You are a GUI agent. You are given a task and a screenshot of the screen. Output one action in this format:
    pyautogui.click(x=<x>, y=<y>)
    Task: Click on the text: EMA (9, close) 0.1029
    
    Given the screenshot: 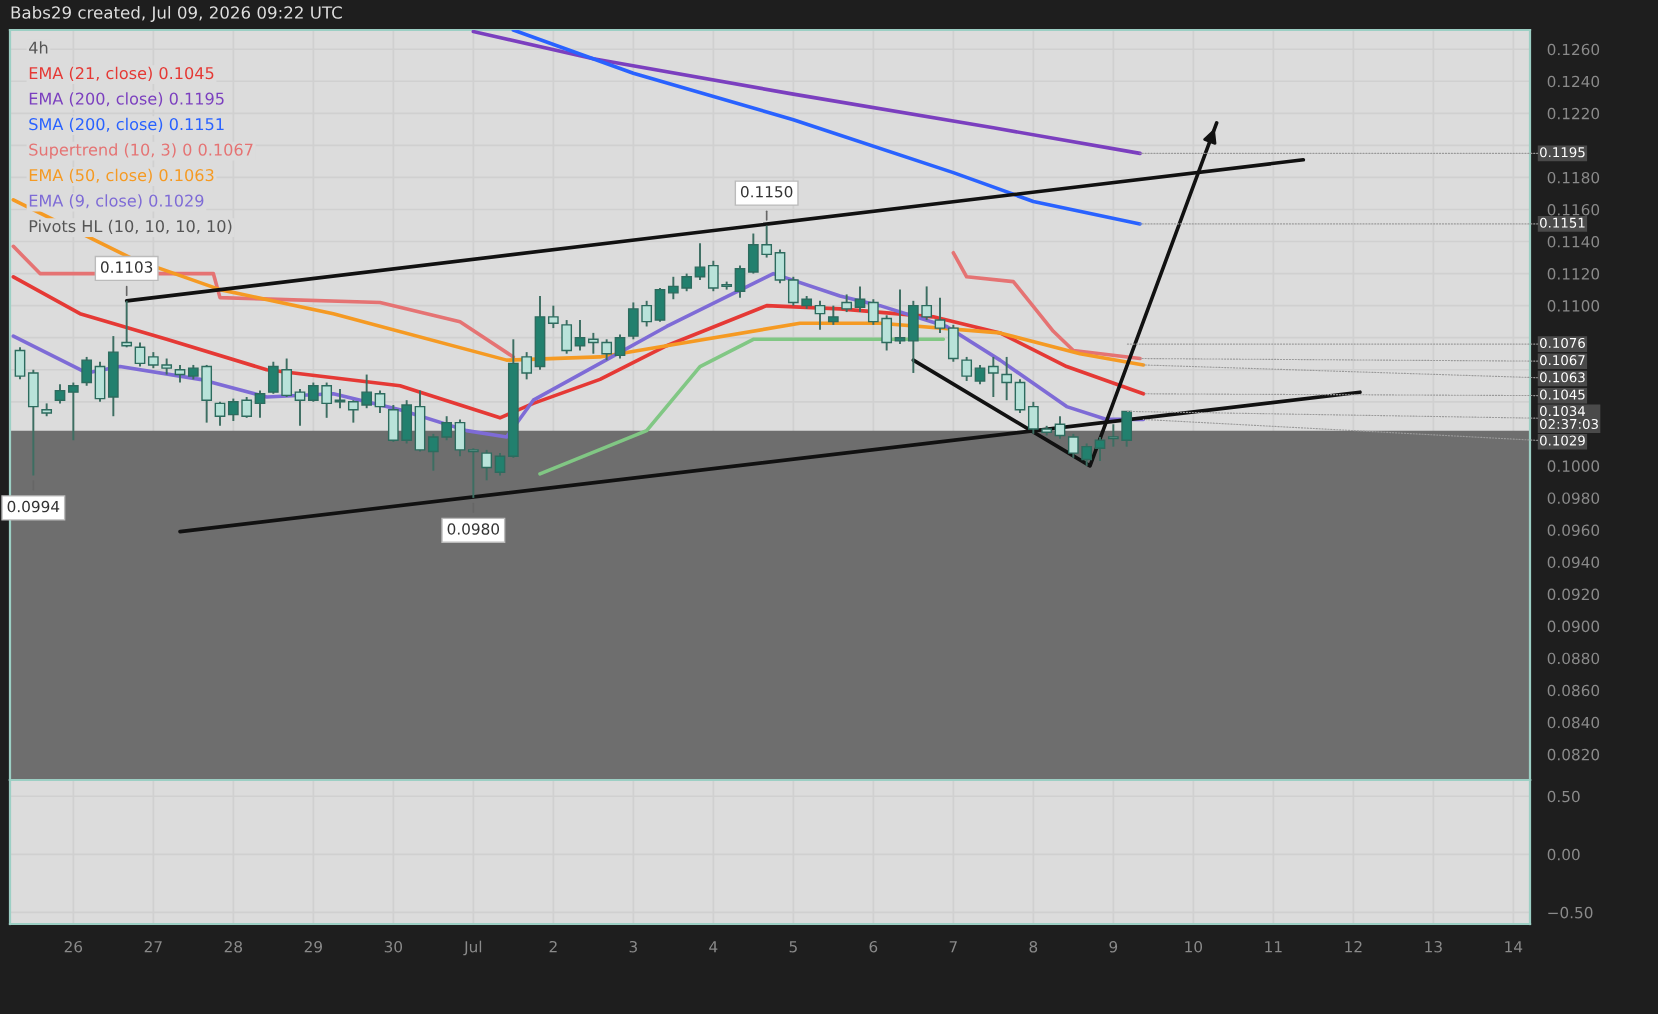 What is the action you would take?
    pyautogui.click(x=116, y=201)
    